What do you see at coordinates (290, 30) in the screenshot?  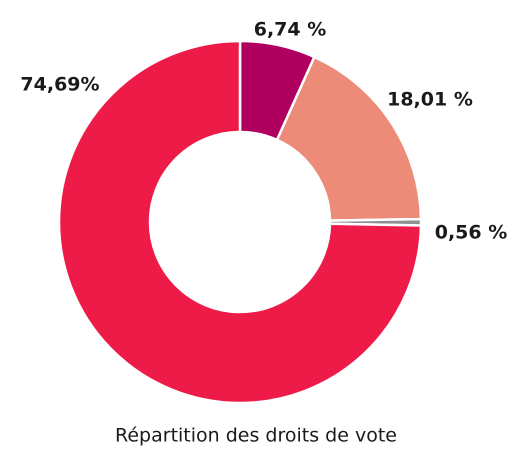 I see `value-label: 6,74 %` at bounding box center [290, 30].